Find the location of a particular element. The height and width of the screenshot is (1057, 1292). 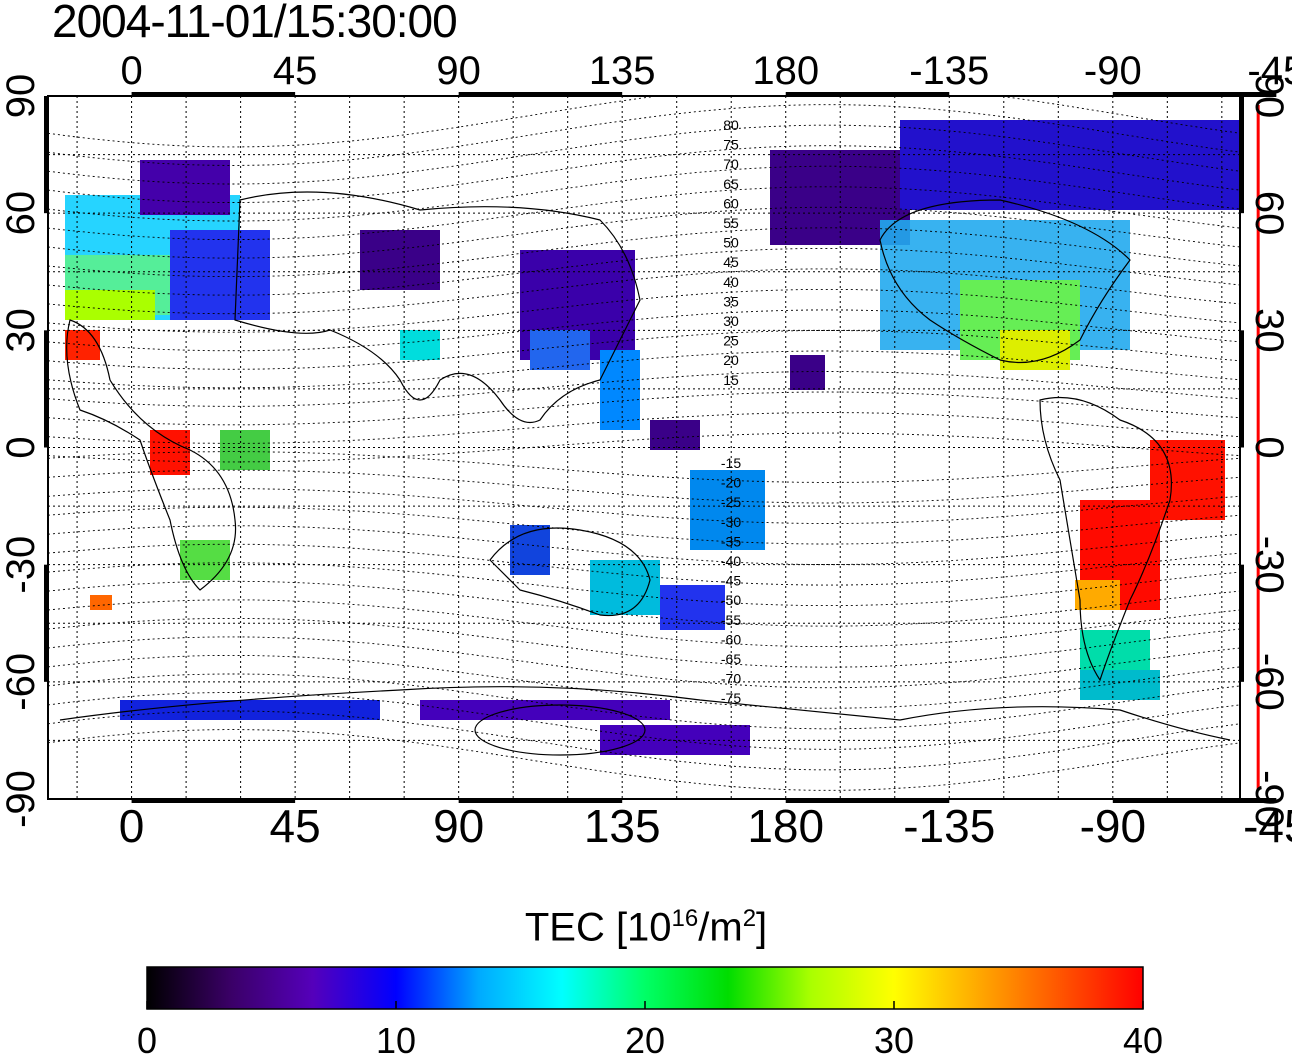

bottom-lon-tick-label: 0 is located at coordinates (132, 826).